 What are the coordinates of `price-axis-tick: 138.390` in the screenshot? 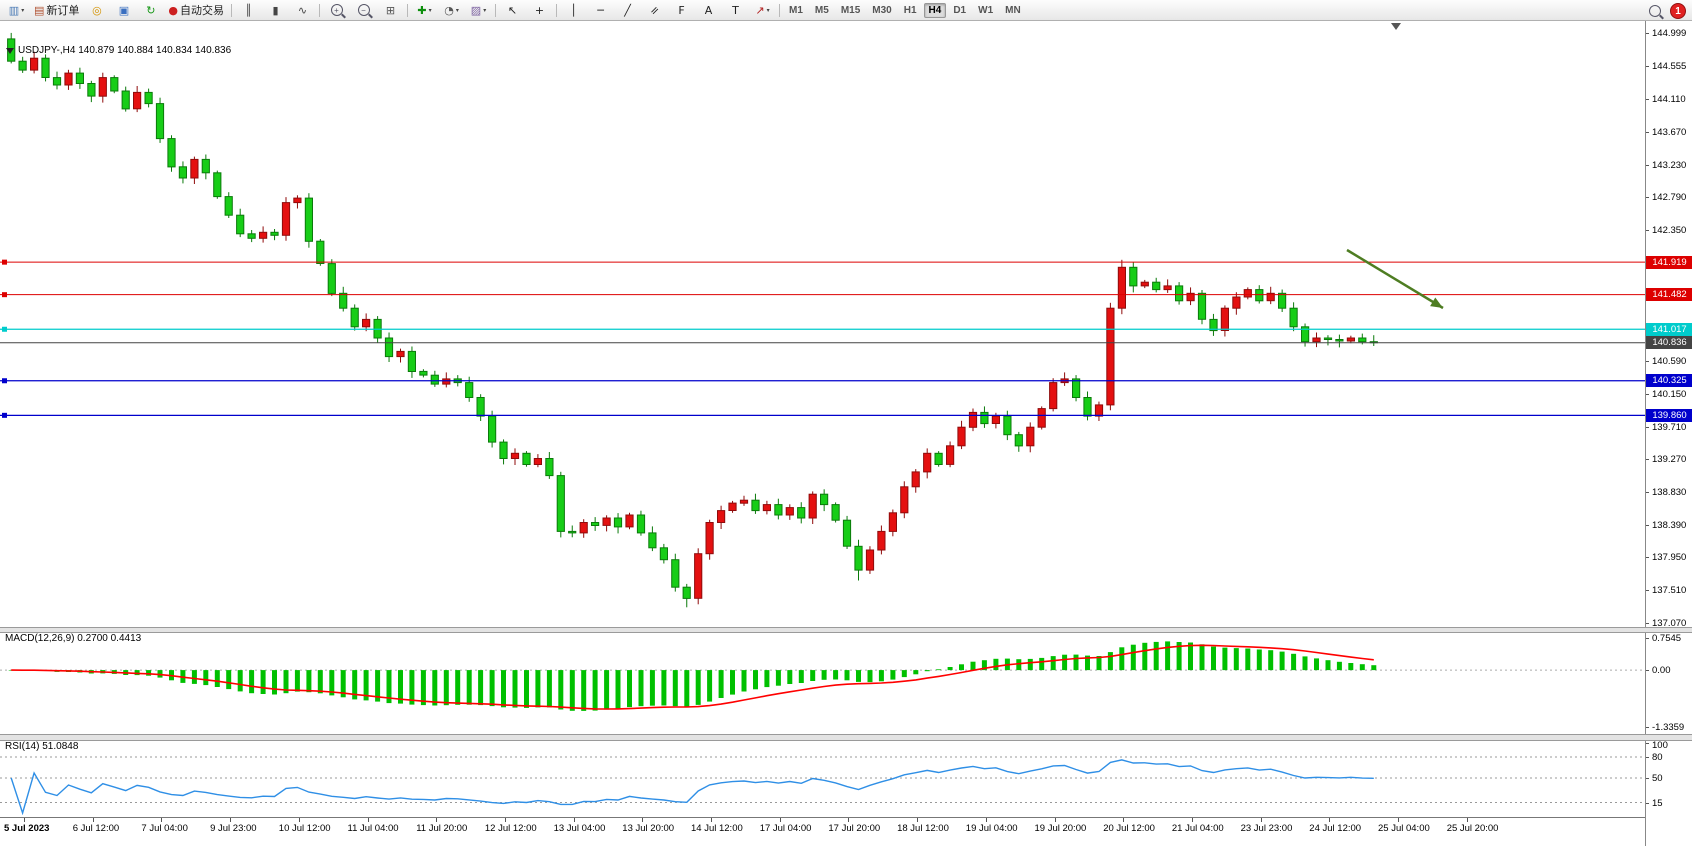 It's located at (1669, 525).